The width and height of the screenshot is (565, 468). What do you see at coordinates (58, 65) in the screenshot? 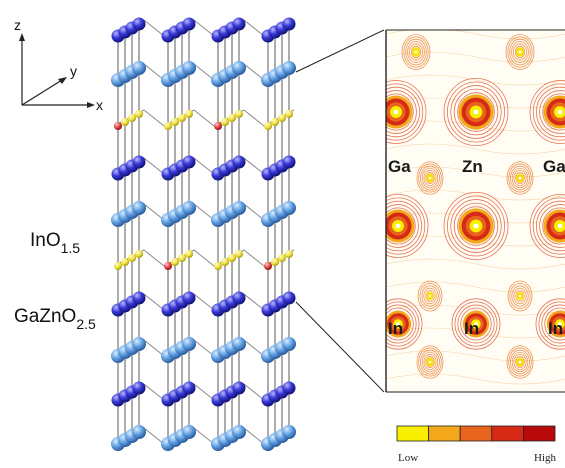
I see `axis-triad: z y x` at bounding box center [58, 65].